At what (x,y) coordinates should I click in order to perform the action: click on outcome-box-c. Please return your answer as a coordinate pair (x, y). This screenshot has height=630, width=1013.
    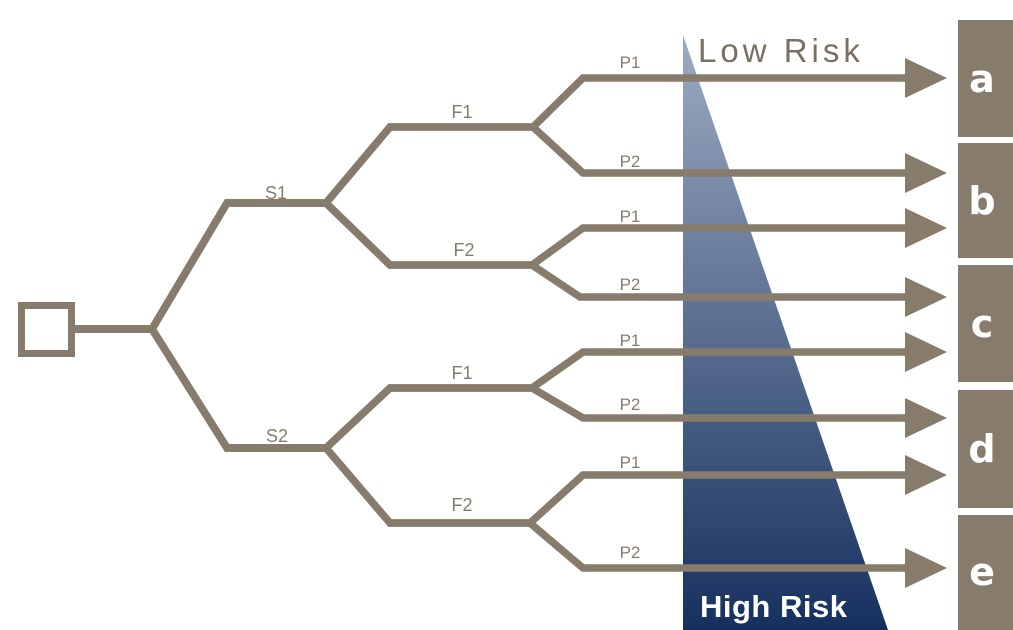
    Looking at the image, I should click on (985, 323).